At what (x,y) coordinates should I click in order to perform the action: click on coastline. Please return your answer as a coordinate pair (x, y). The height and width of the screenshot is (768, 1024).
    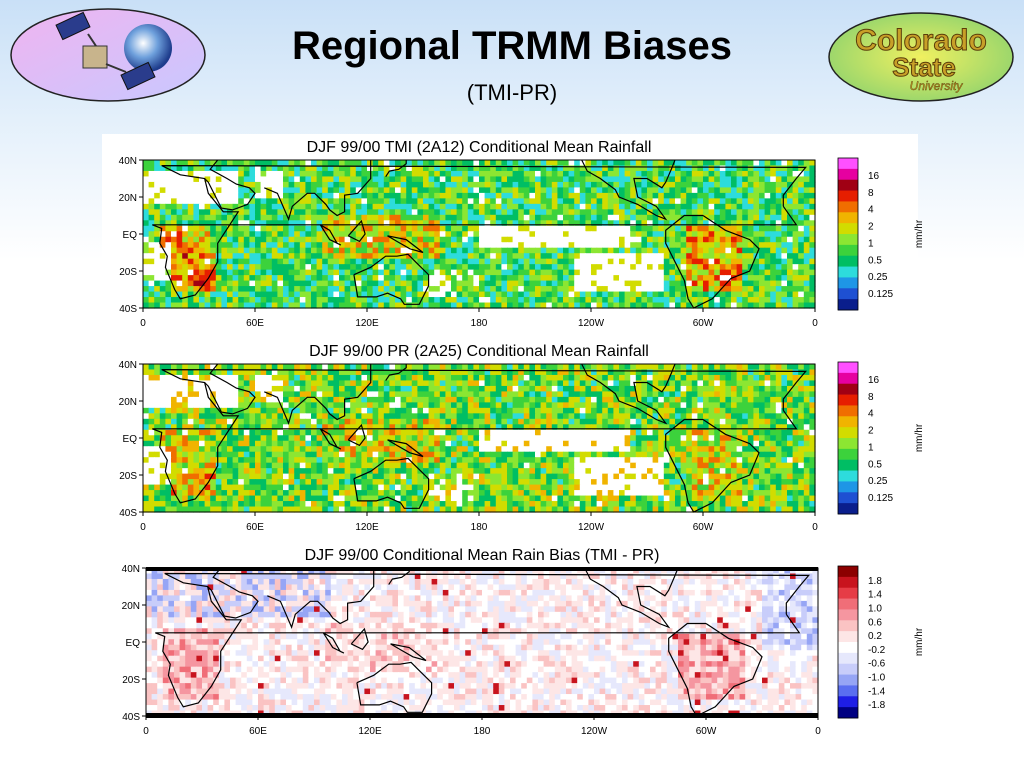
    Looking at the image, I should click on (391, 279).